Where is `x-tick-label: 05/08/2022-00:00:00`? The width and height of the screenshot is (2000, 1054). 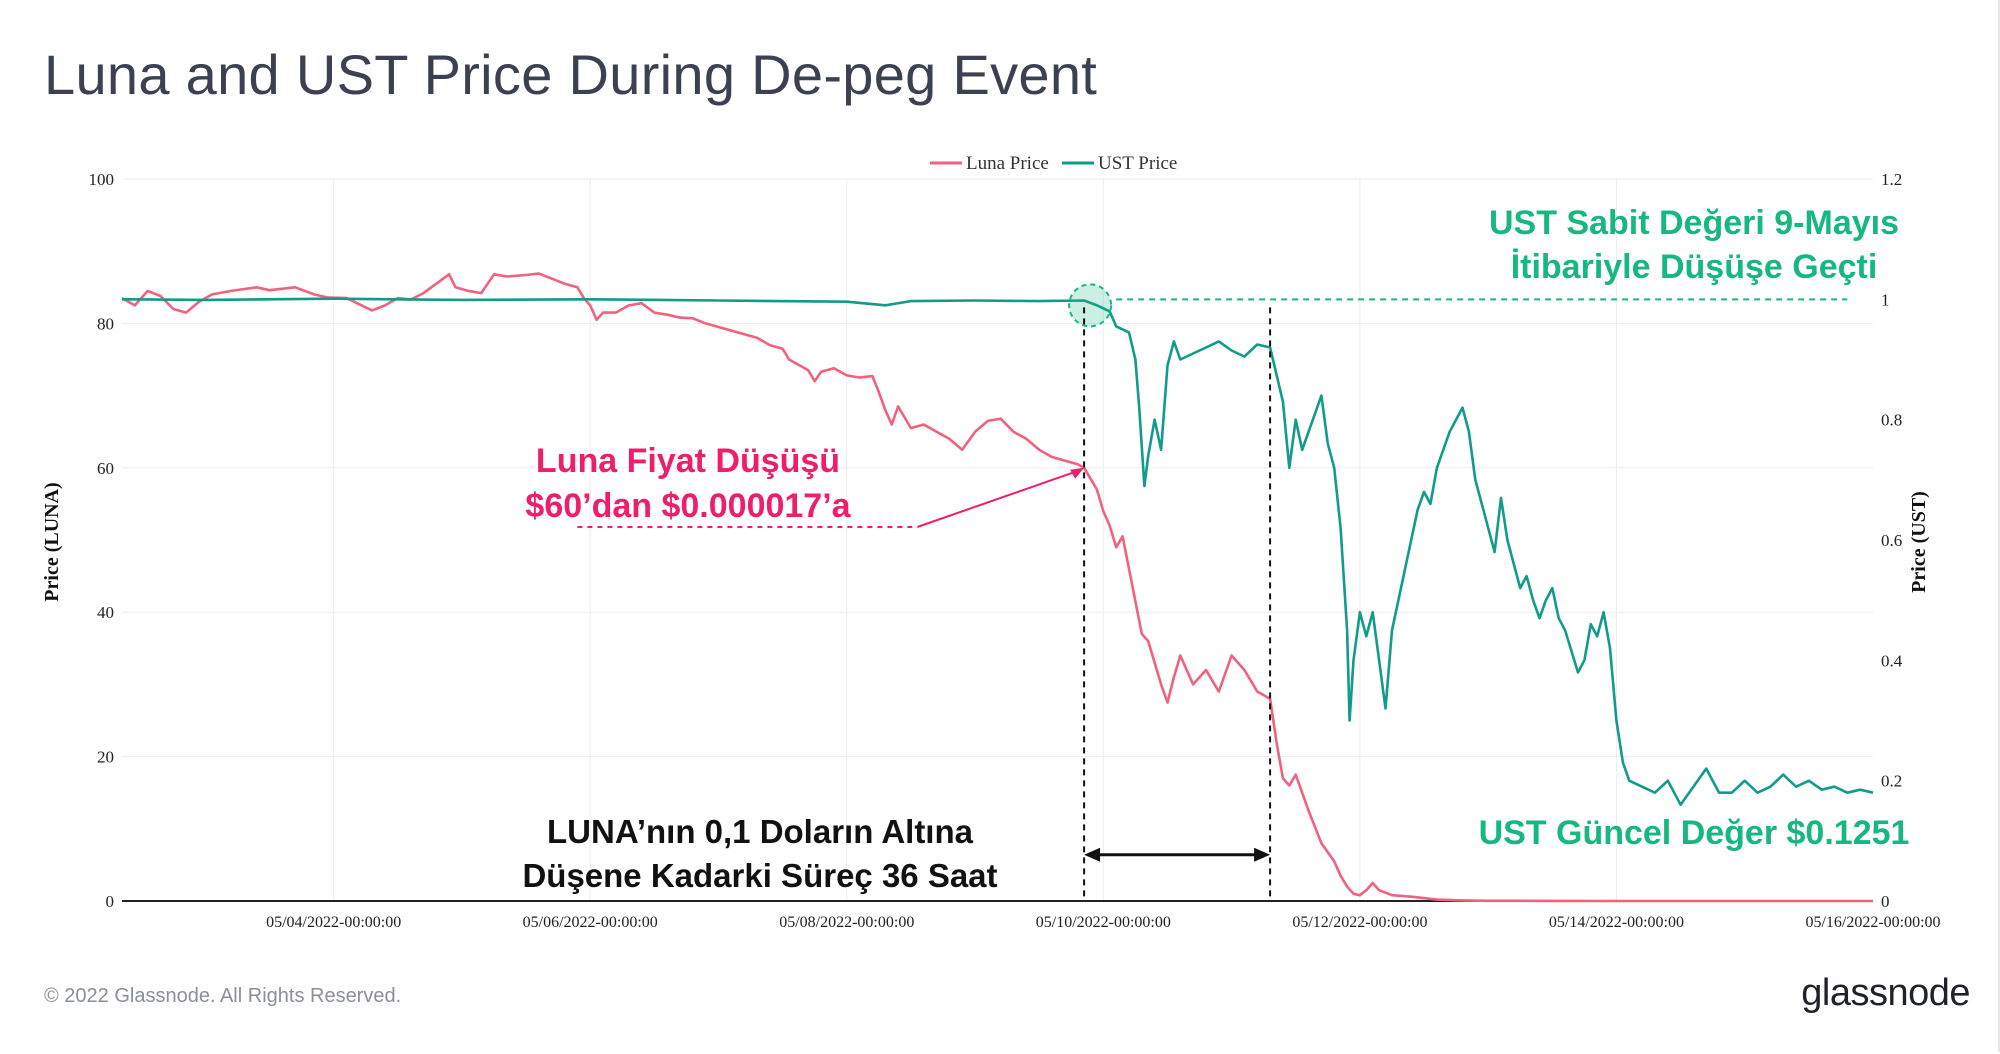 x-tick-label: 05/08/2022-00:00:00 is located at coordinates (846, 922).